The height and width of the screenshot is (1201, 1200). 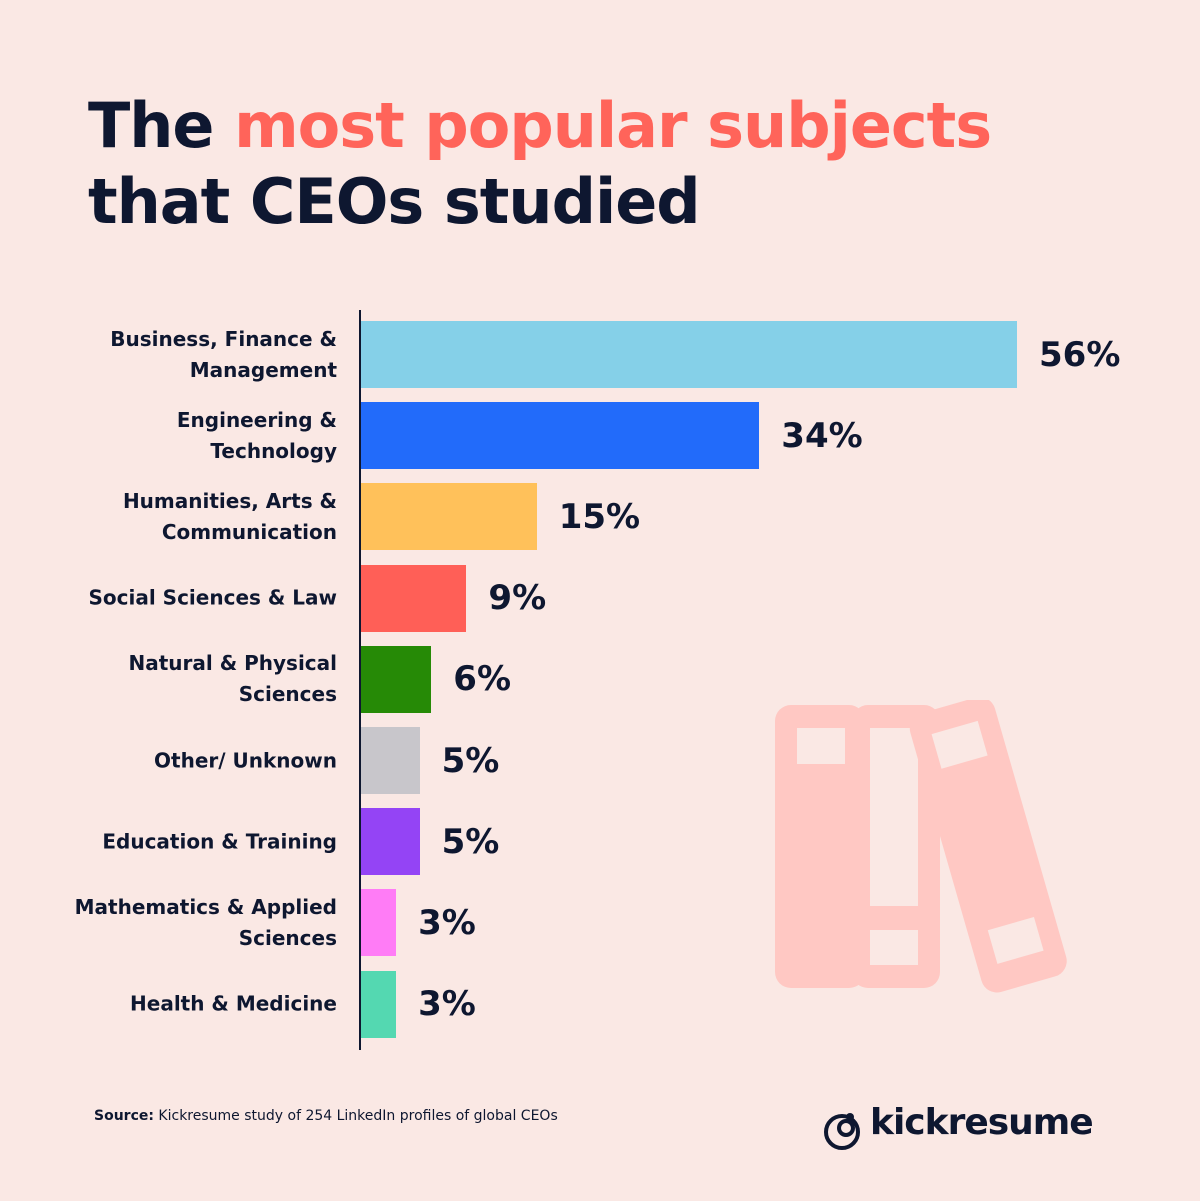 I want to click on category-label: Engineering & Technology, so click(x=256, y=435).